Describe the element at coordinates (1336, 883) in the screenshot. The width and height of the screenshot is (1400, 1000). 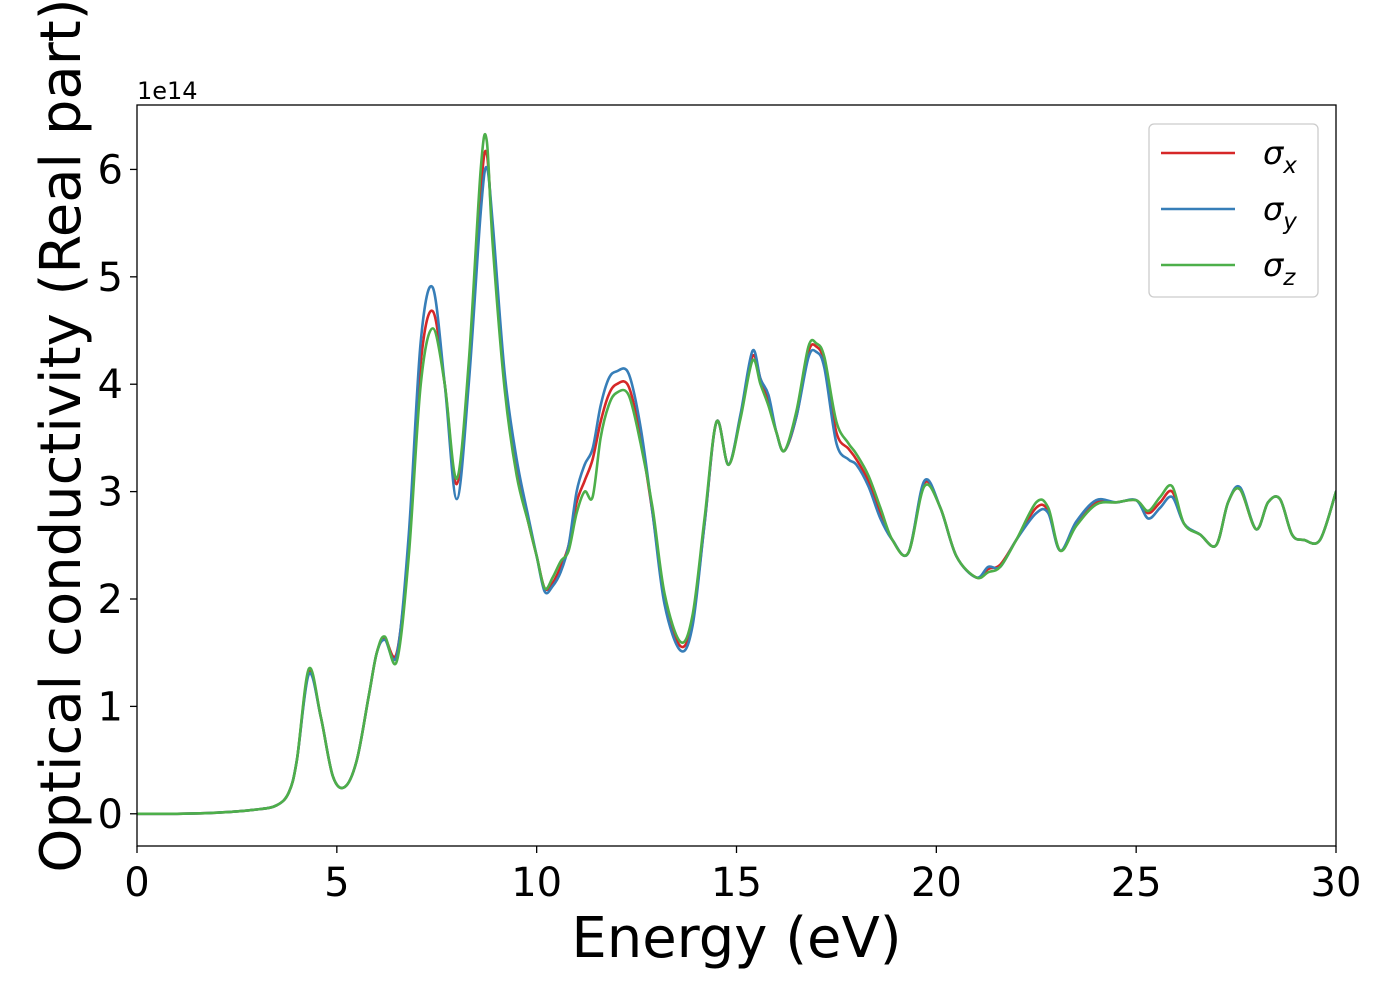
I see `x-tick-label: 30` at that location.